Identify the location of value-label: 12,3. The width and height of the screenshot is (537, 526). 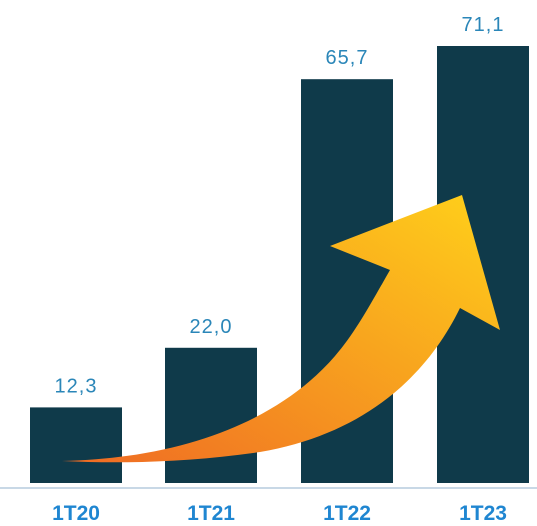
(76, 386).